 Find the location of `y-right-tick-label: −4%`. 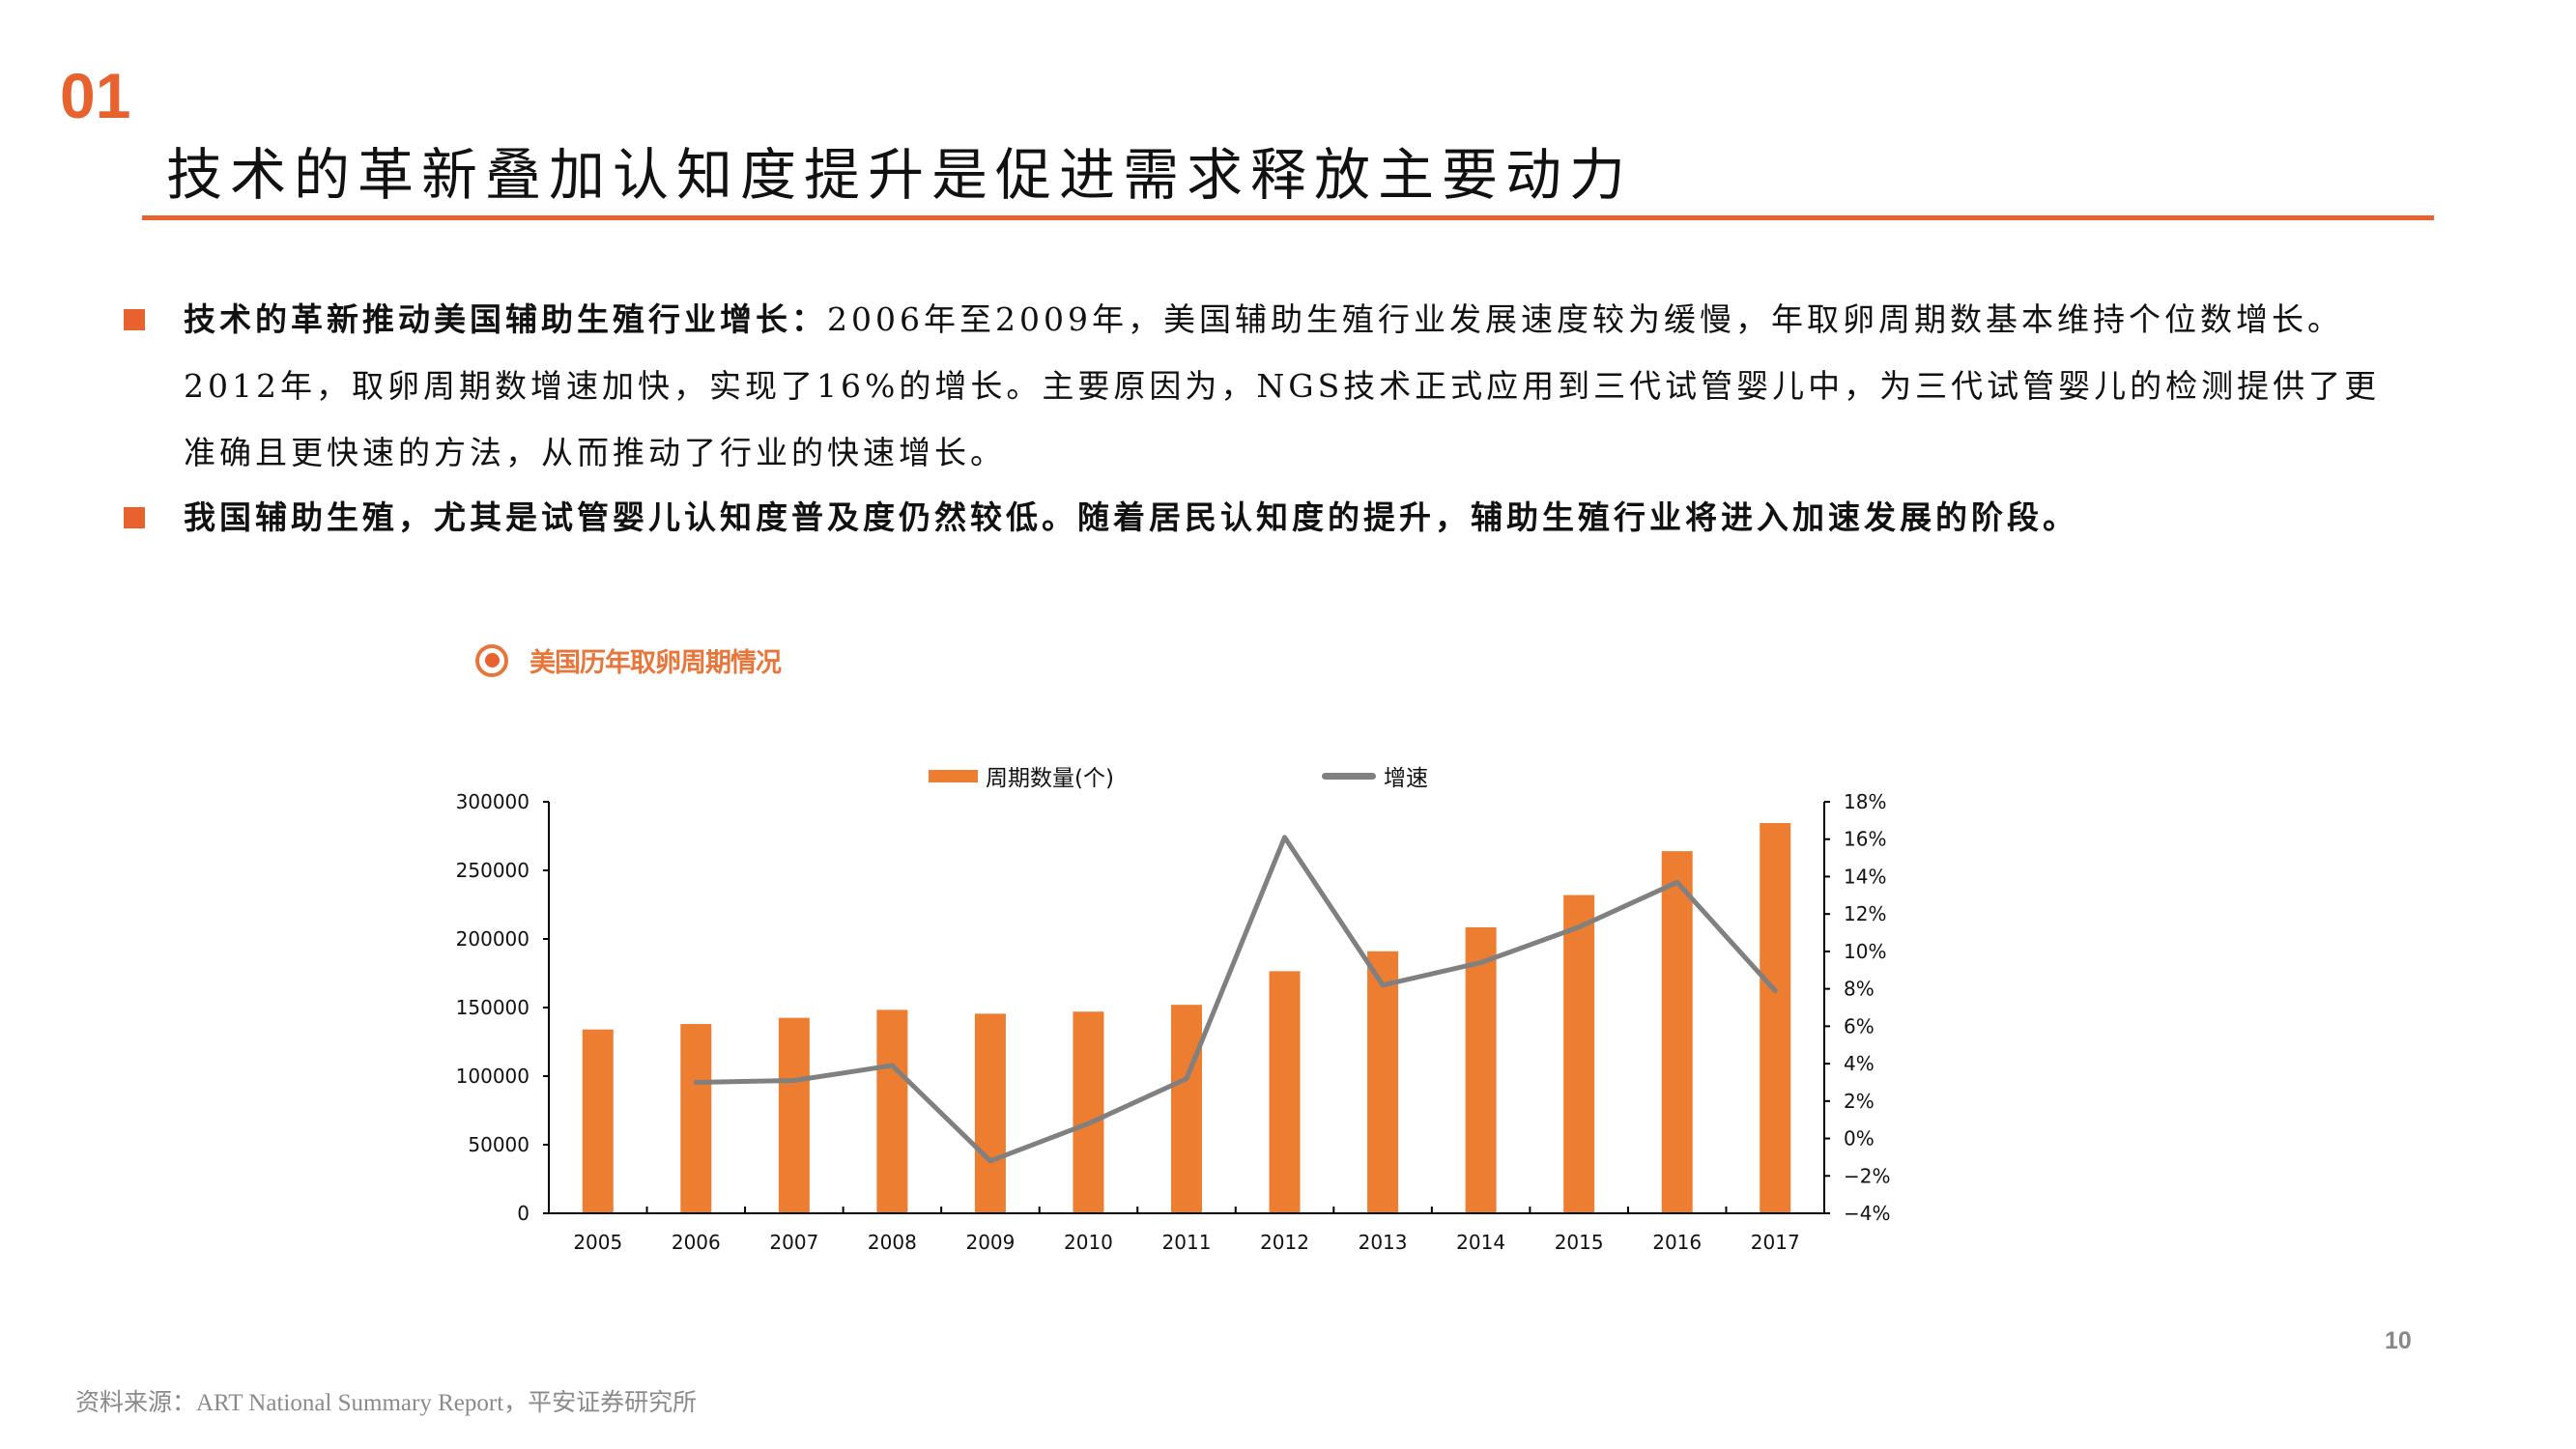

y-right-tick-label: −4% is located at coordinates (1868, 1213).